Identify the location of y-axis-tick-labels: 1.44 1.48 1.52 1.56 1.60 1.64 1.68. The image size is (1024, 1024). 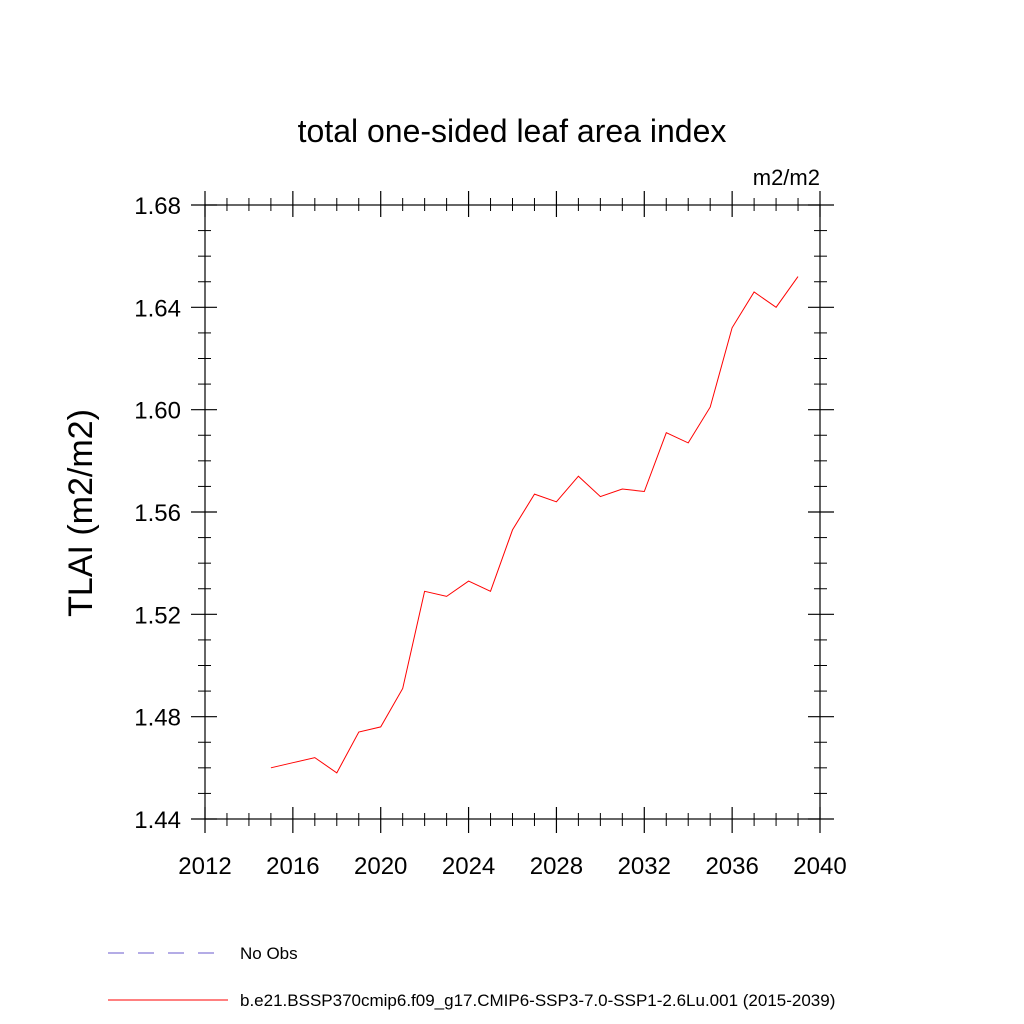
(157, 513).